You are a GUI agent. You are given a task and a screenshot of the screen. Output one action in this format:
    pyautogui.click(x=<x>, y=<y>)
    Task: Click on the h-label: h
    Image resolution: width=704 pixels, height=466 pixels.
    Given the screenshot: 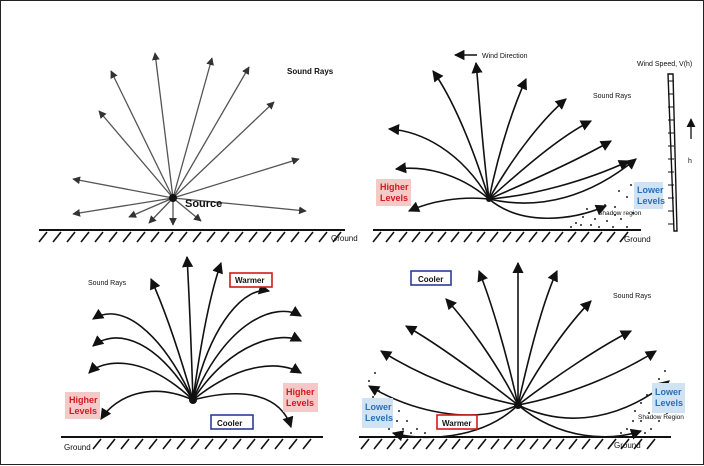 What is the action you would take?
    pyautogui.click(x=690, y=161)
    